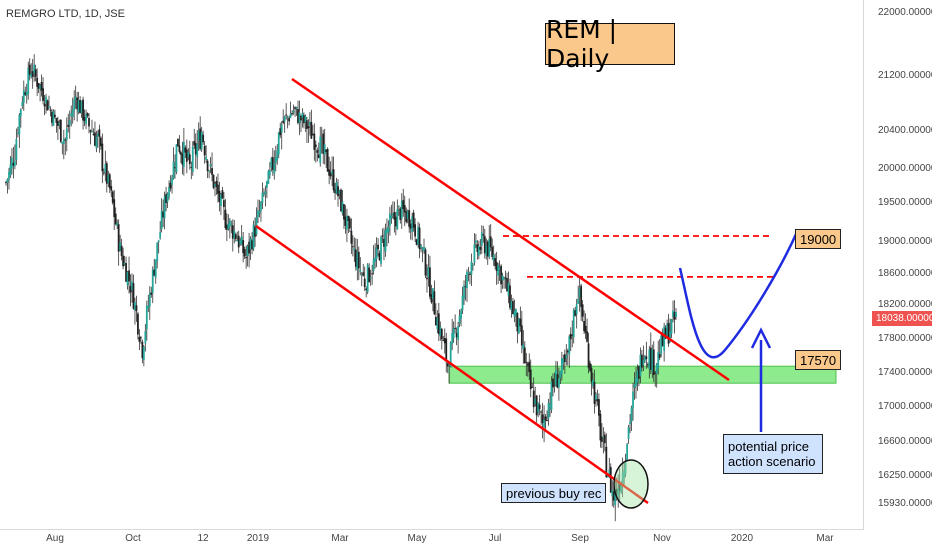 This screenshot has height=550, width=932. I want to click on price-tick-label: 21200.00000, so click(905, 75).